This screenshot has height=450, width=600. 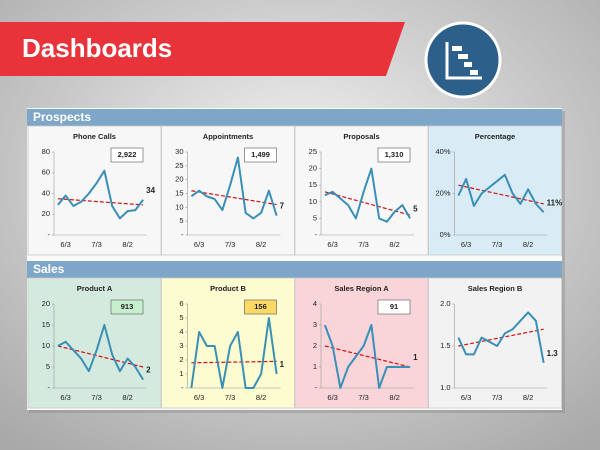 What do you see at coordinates (495, 288) in the screenshot?
I see `chart-title: Sales Region B` at bounding box center [495, 288].